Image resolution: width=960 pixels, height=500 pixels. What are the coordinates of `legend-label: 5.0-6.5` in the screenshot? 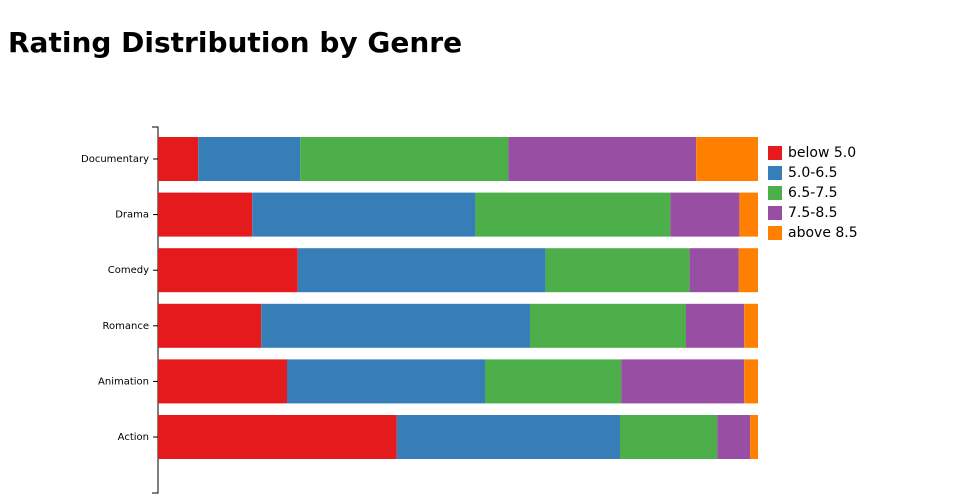 It's located at (813, 173).